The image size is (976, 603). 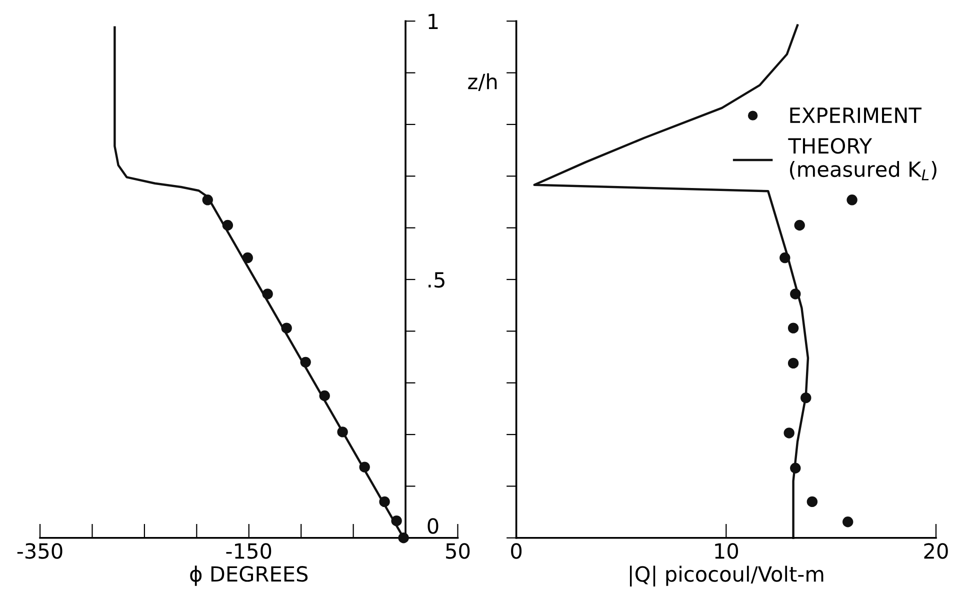 I want to click on x-tick-label: 10, so click(x=726, y=551).